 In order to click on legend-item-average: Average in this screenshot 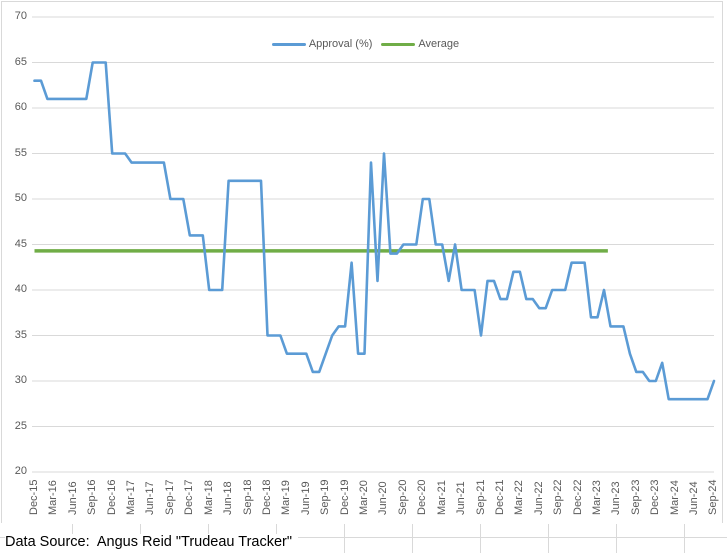, I will do `click(420, 44)`.